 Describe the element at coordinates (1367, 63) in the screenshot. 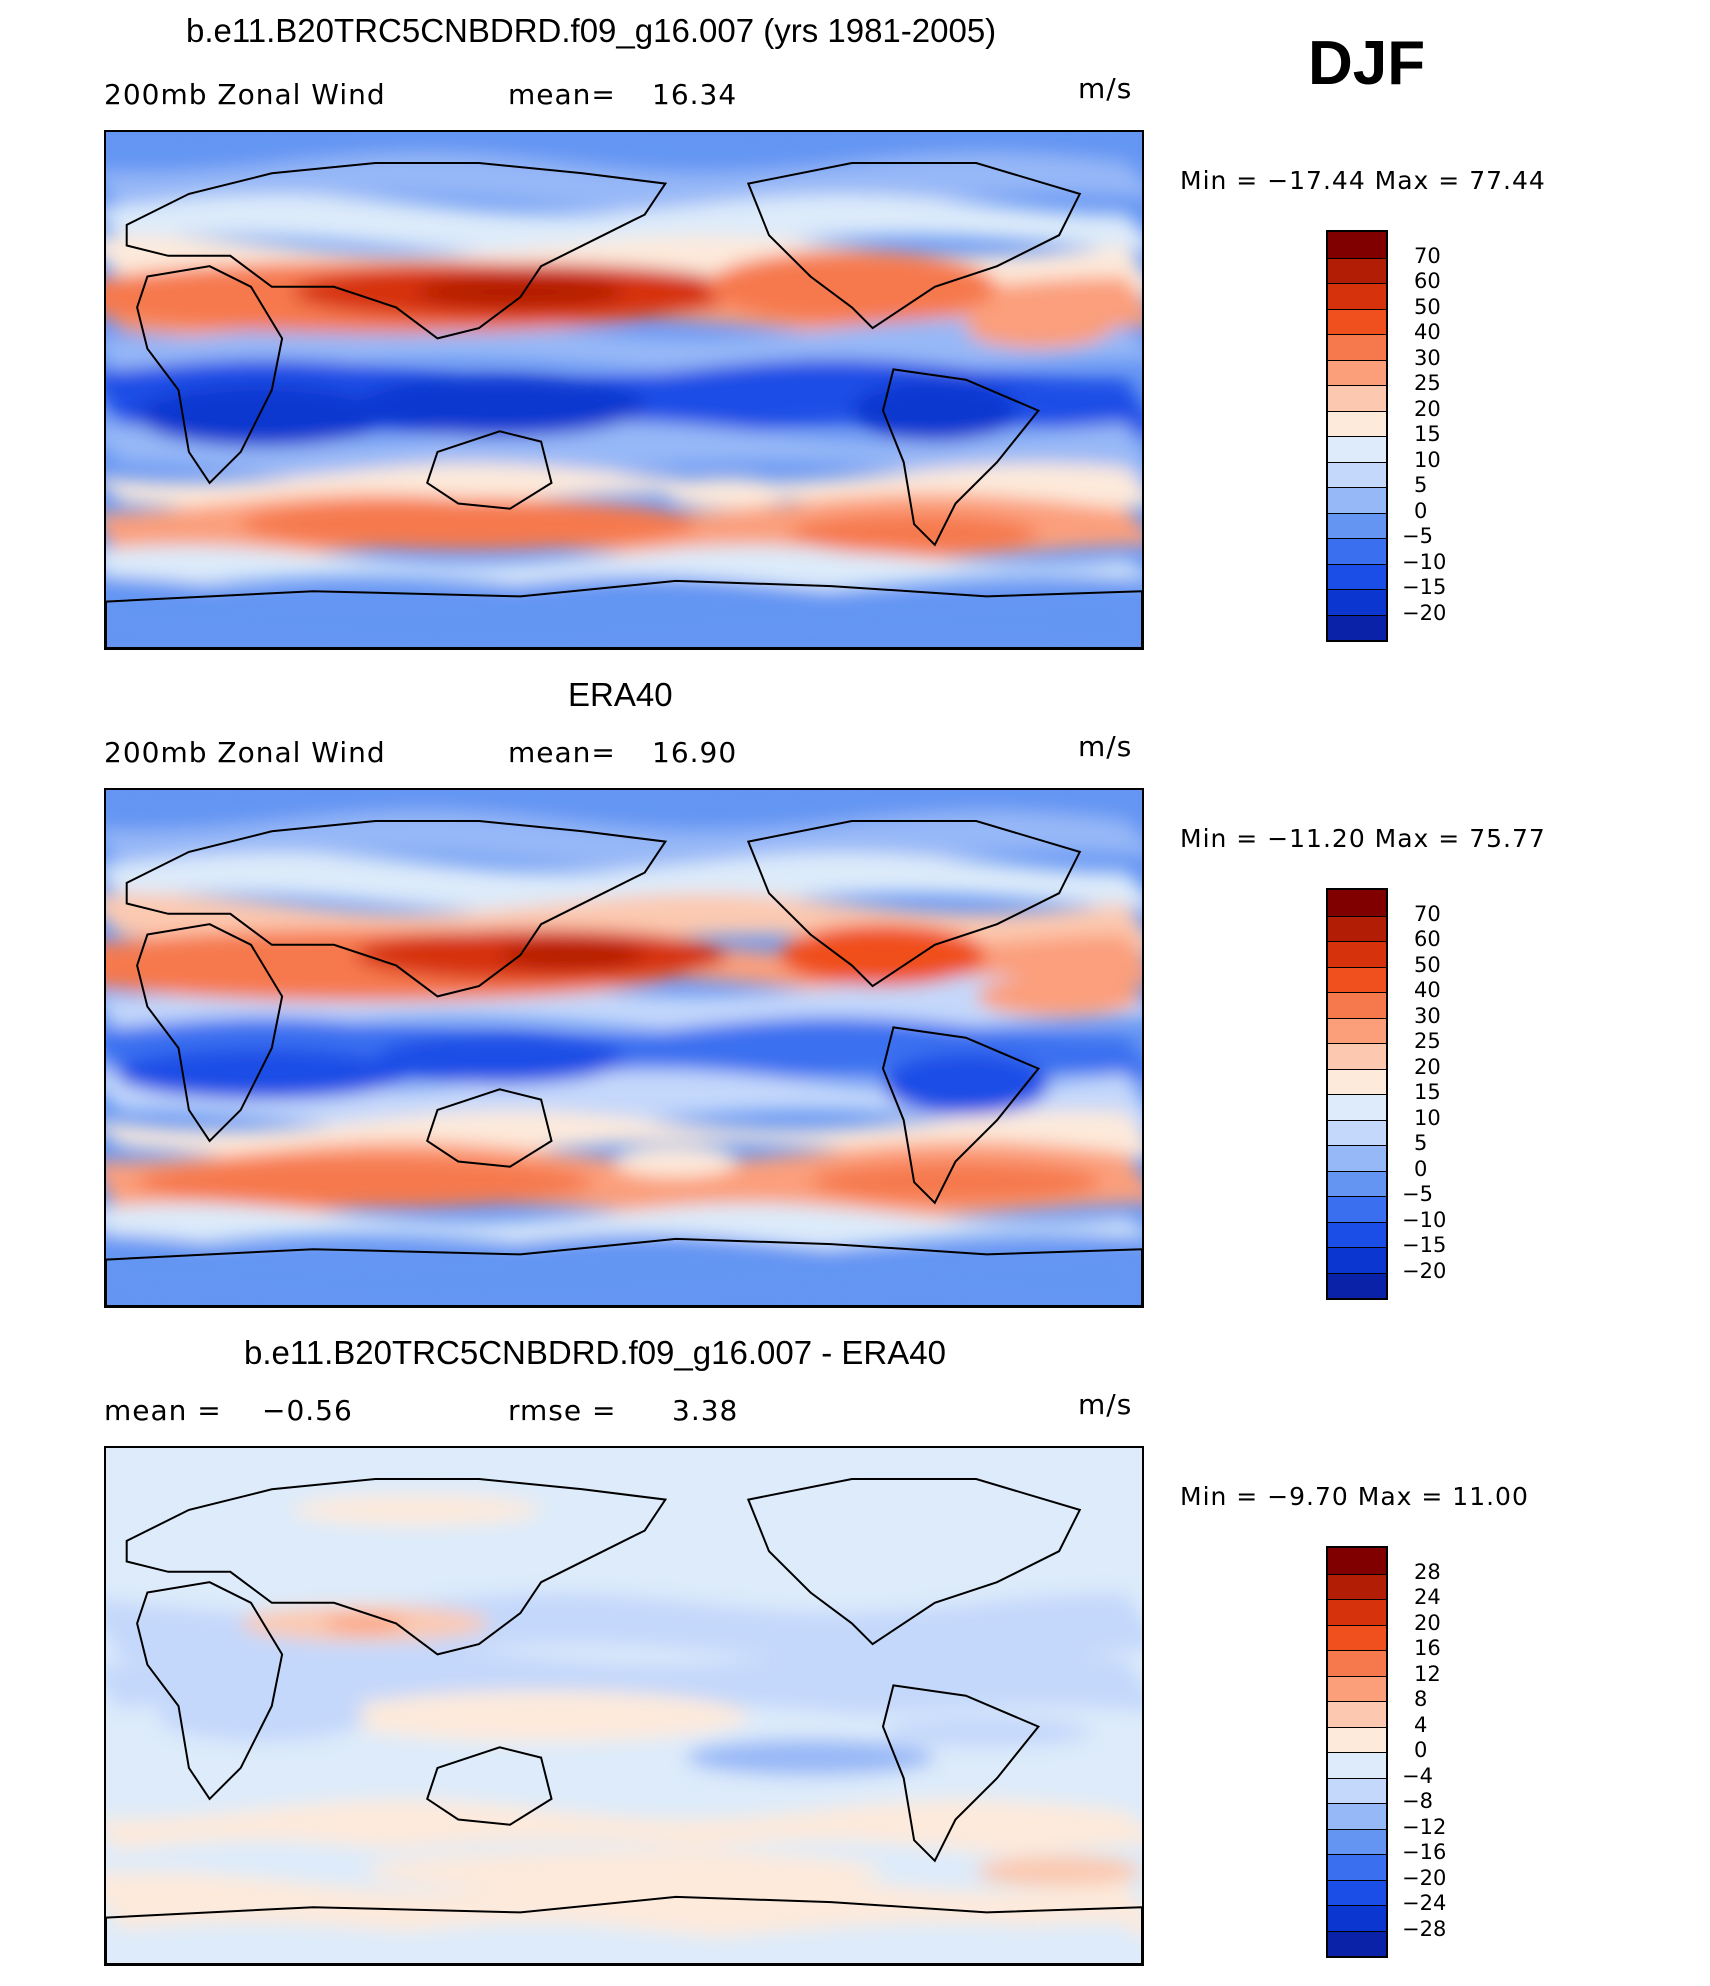

I see `season-label: DJF` at that location.